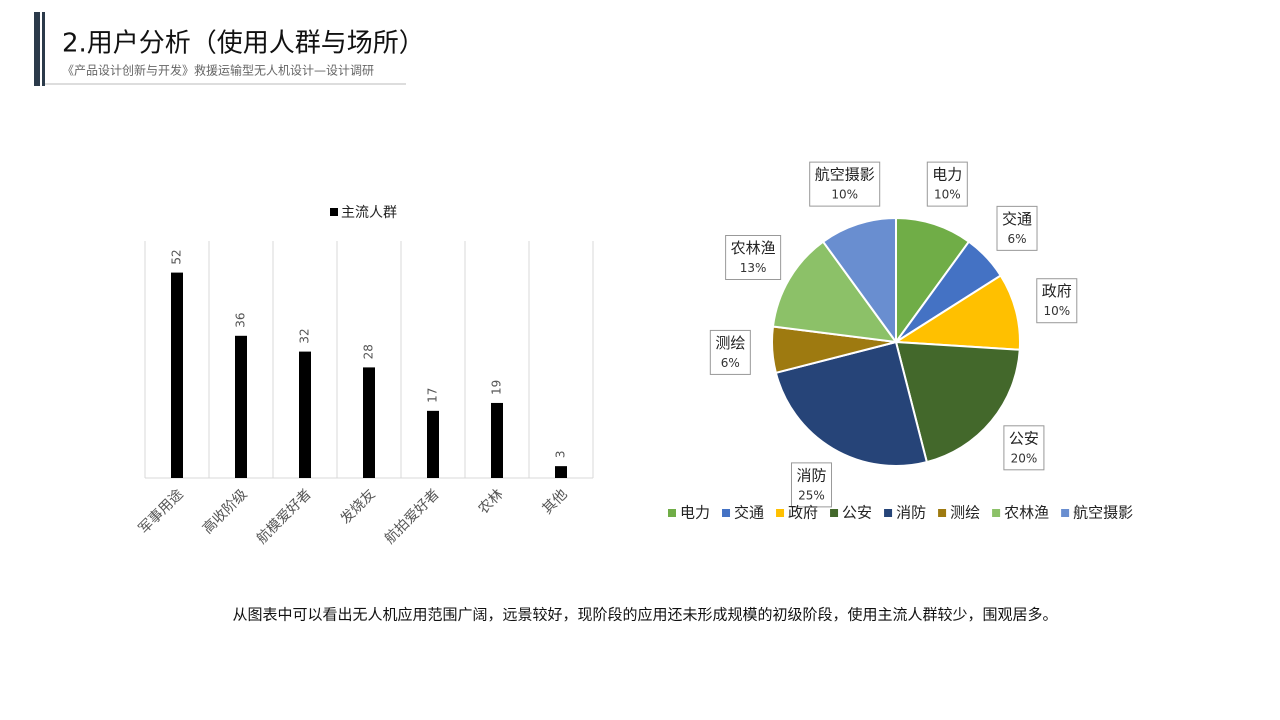 The width and height of the screenshot is (1280, 720). I want to click on slice-label: 农林渔, so click(753, 248).